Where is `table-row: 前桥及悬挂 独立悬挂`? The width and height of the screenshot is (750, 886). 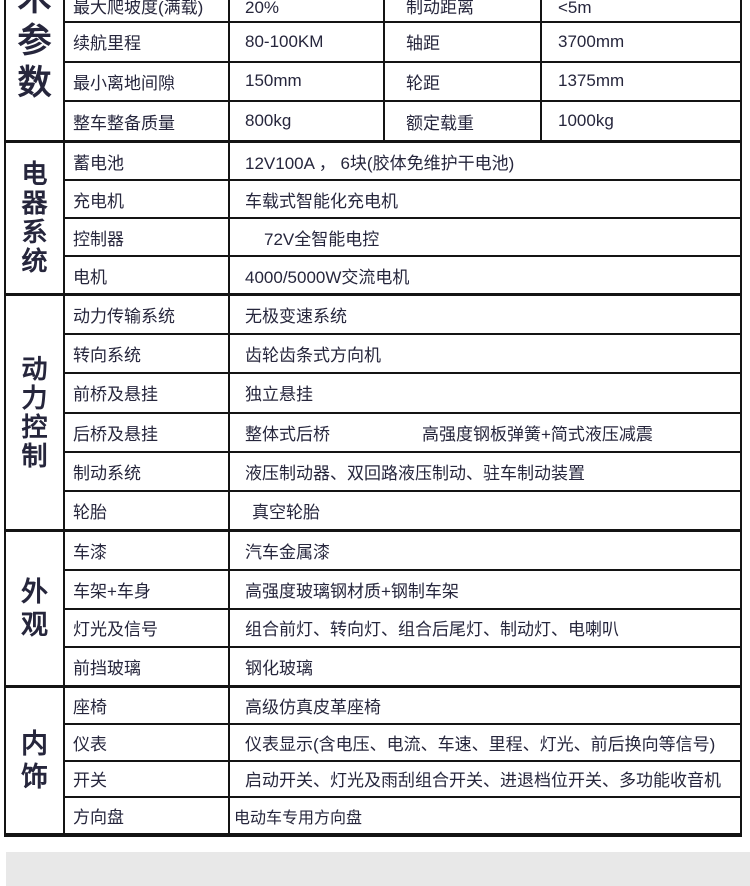 table-row: 前桥及悬挂 独立悬挂 is located at coordinates (402, 392).